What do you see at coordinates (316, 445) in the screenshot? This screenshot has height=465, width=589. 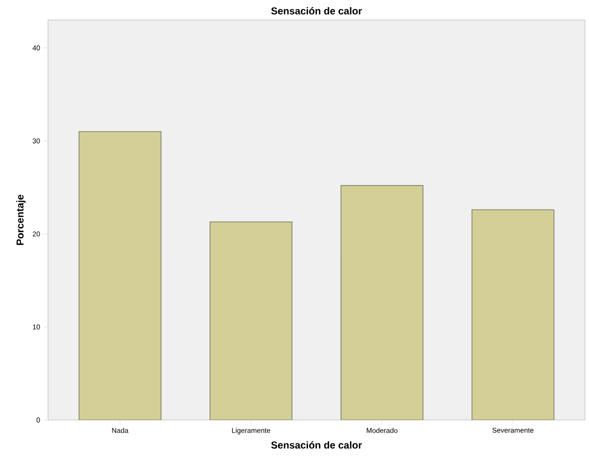 I see `x-axis-title: Sensación de calor` at bounding box center [316, 445].